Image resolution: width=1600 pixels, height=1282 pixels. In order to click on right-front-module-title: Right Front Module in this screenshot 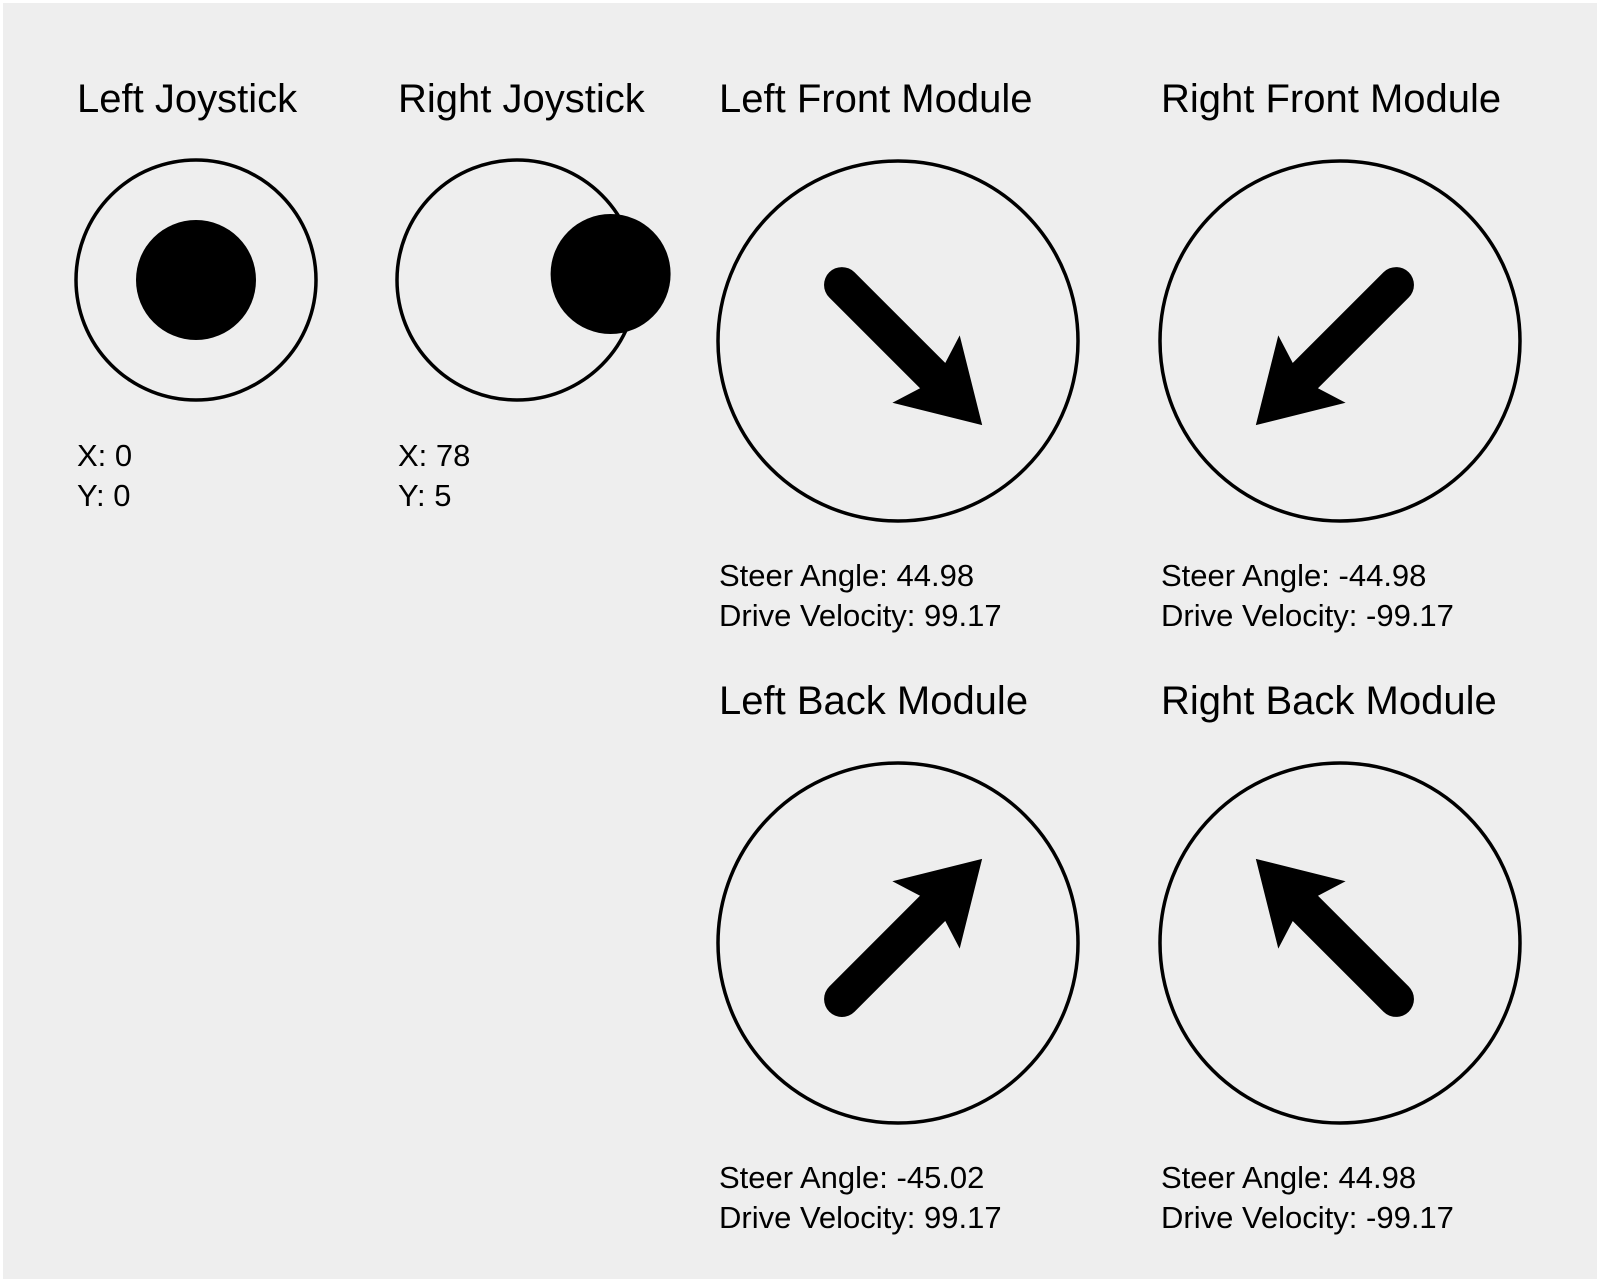, I will do `click(1331, 99)`.